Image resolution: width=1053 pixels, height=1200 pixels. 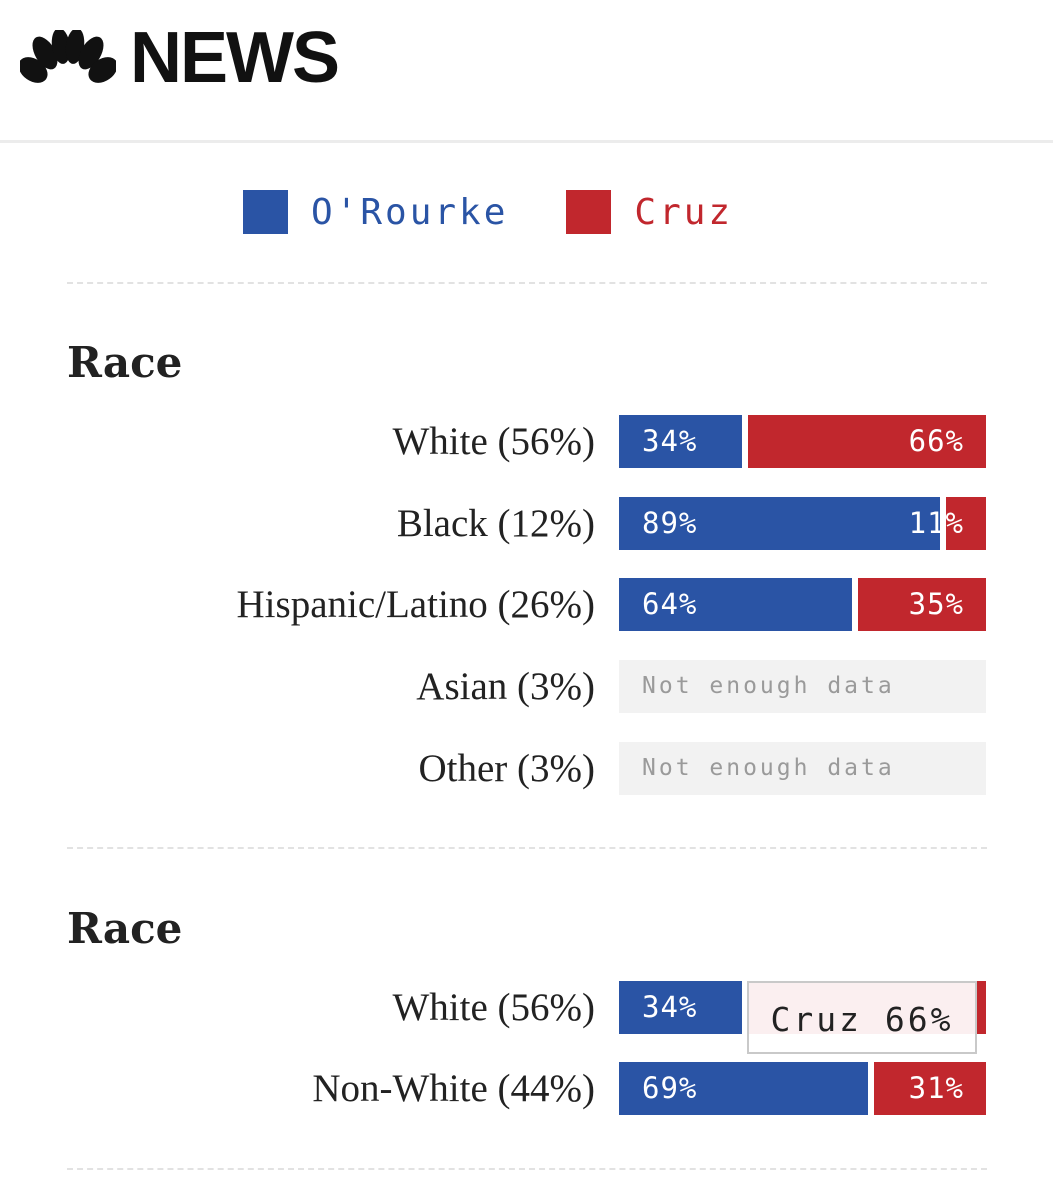 What do you see at coordinates (506, 768) in the screenshot?
I see `row-label-other: Other (3%)` at bounding box center [506, 768].